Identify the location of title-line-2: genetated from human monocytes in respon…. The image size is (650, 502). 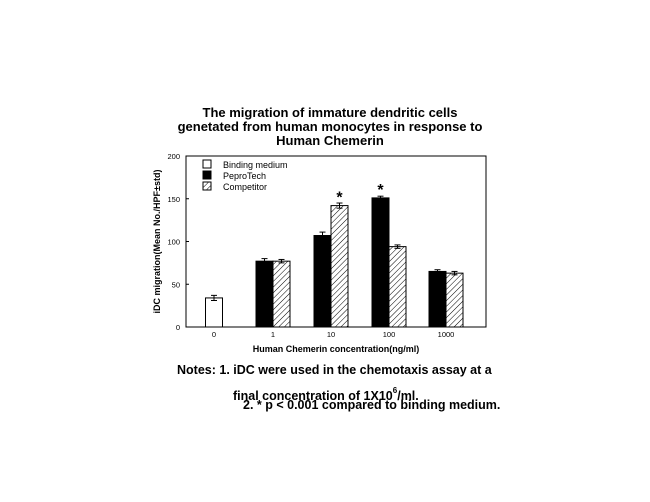
(330, 126).